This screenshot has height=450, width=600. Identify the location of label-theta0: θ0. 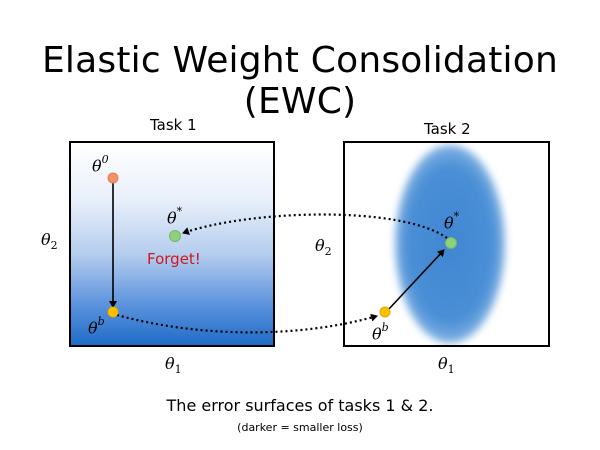
(100, 164).